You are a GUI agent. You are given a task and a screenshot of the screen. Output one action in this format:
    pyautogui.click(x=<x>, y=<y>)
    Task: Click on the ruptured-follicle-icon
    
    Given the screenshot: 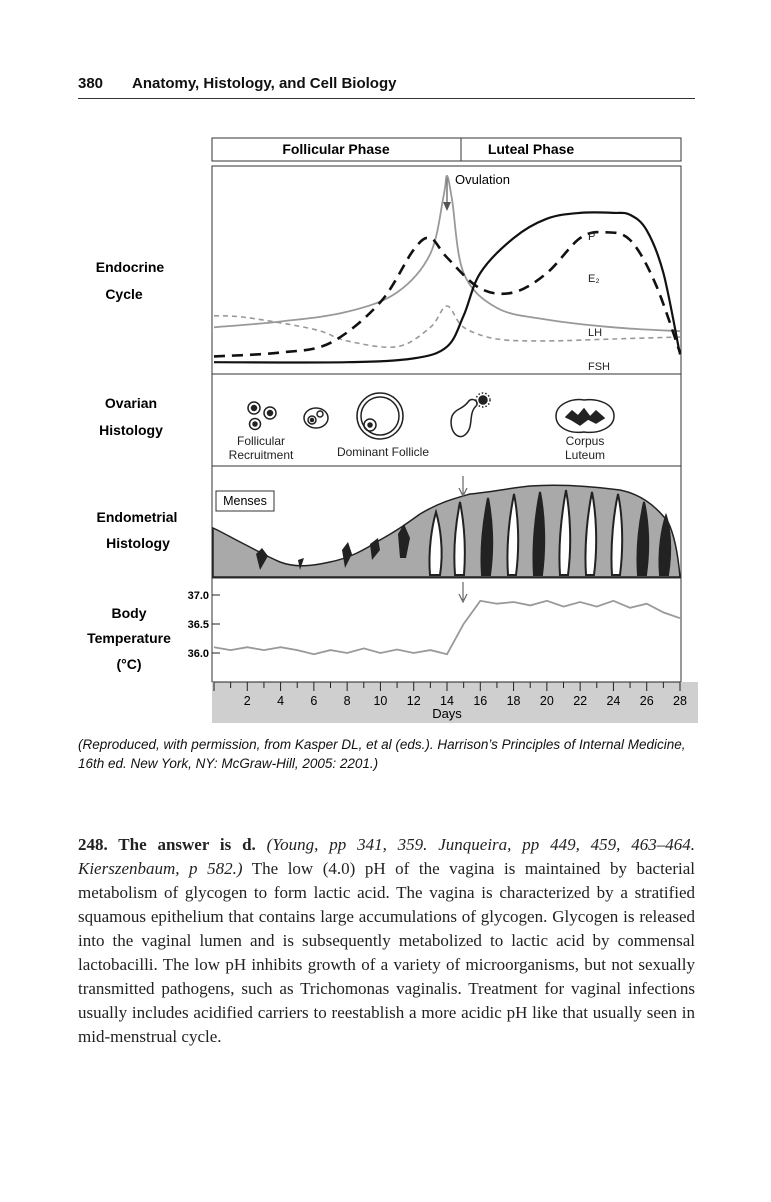 What is the action you would take?
    pyautogui.click(x=470, y=415)
    